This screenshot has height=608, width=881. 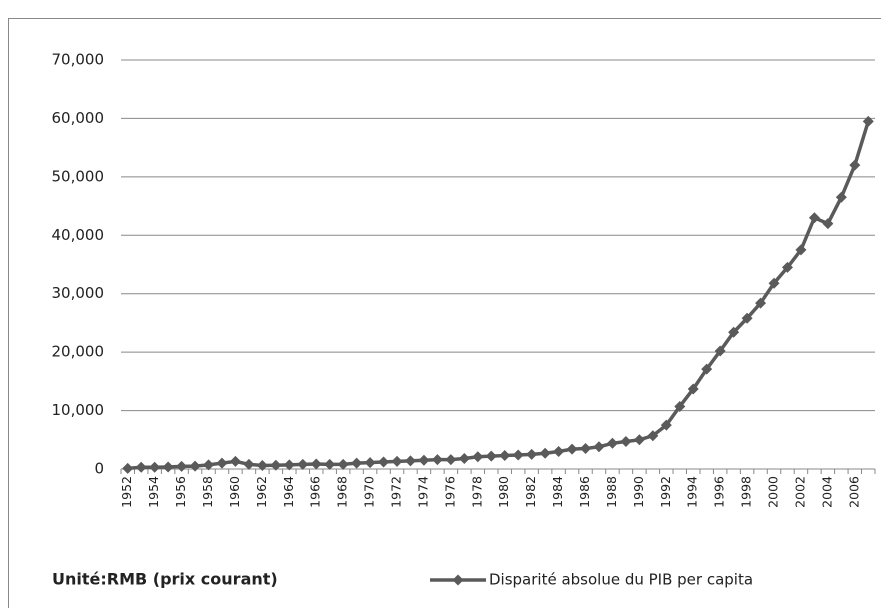 I want to click on y-tick-label: 10,000, so click(x=78, y=410).